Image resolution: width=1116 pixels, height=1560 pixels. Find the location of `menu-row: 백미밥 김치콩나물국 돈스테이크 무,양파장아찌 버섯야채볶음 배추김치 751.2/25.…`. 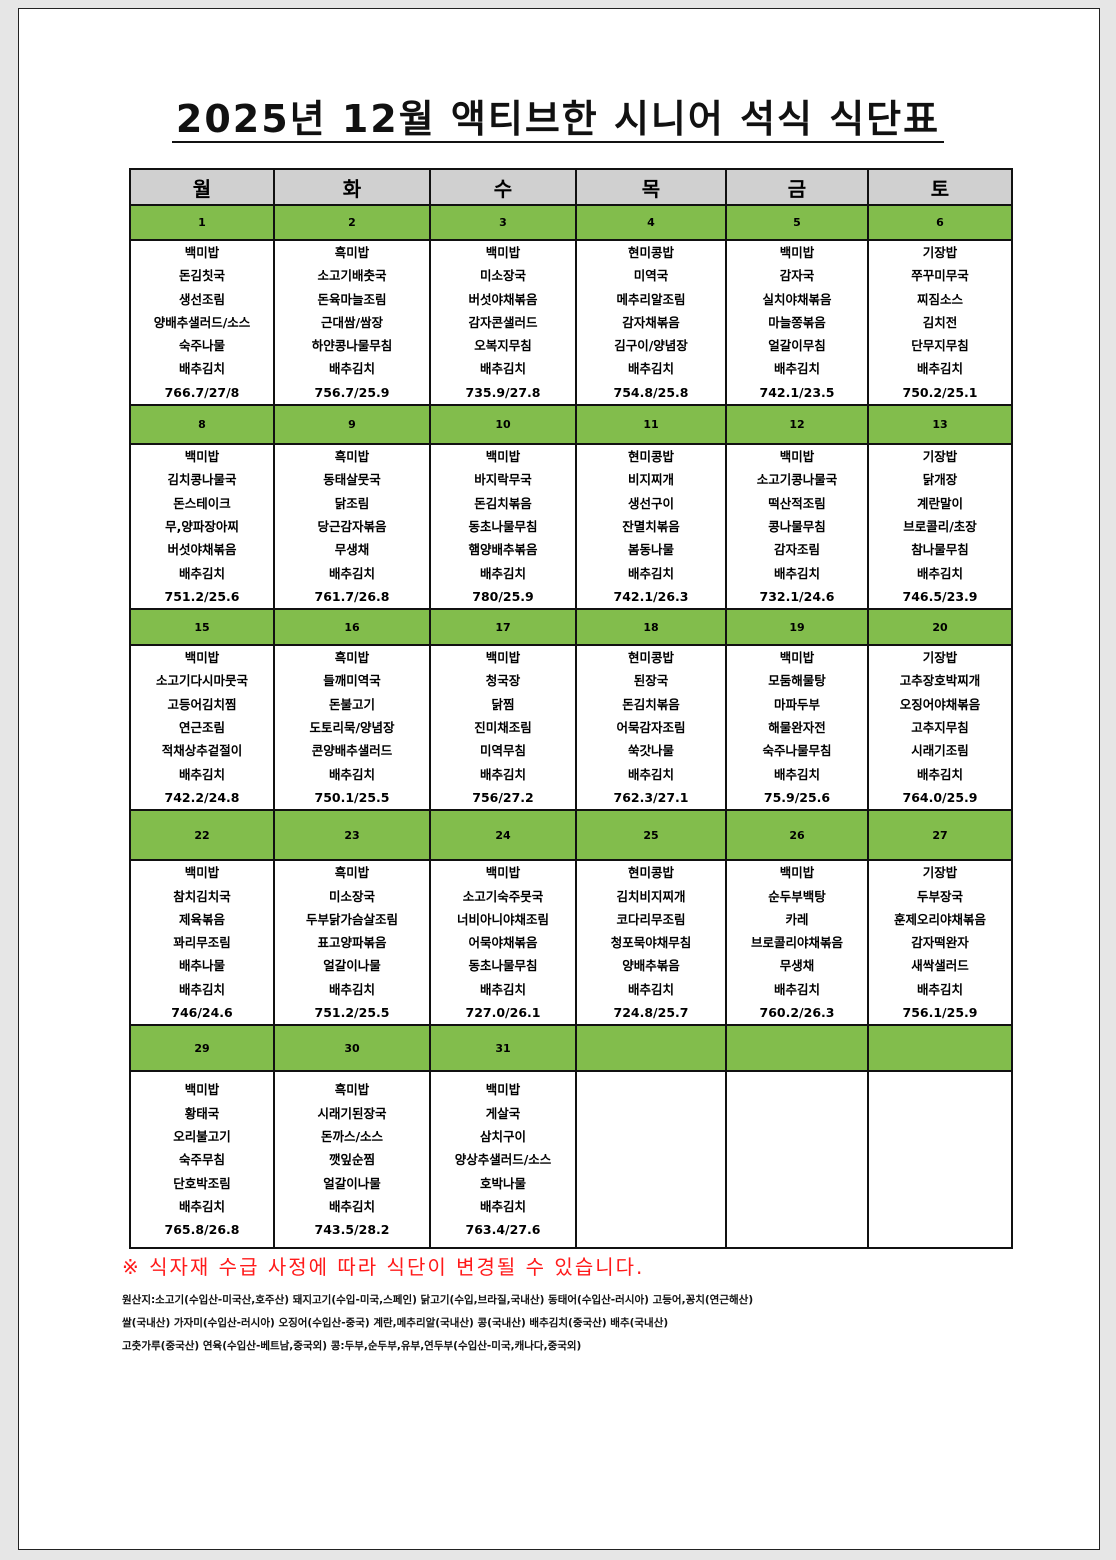

menu-row: 백미밥 김치콩나물국 돈스테이크 무,양파장아찌 버섯야채볶음 배추김치 751.2/25.… is located at coordinates (571, 527).